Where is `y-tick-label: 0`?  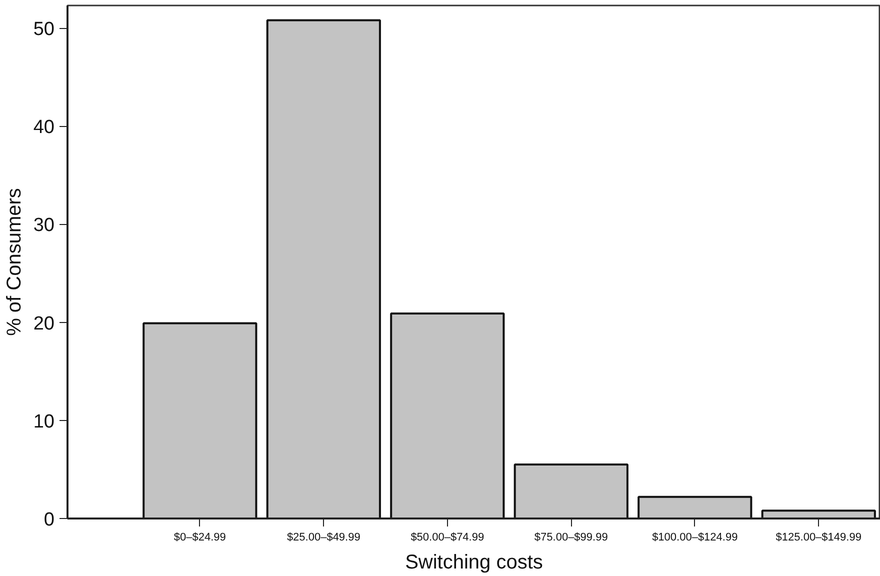
y-tick-label: 0 is located at coordinates (49, 520).